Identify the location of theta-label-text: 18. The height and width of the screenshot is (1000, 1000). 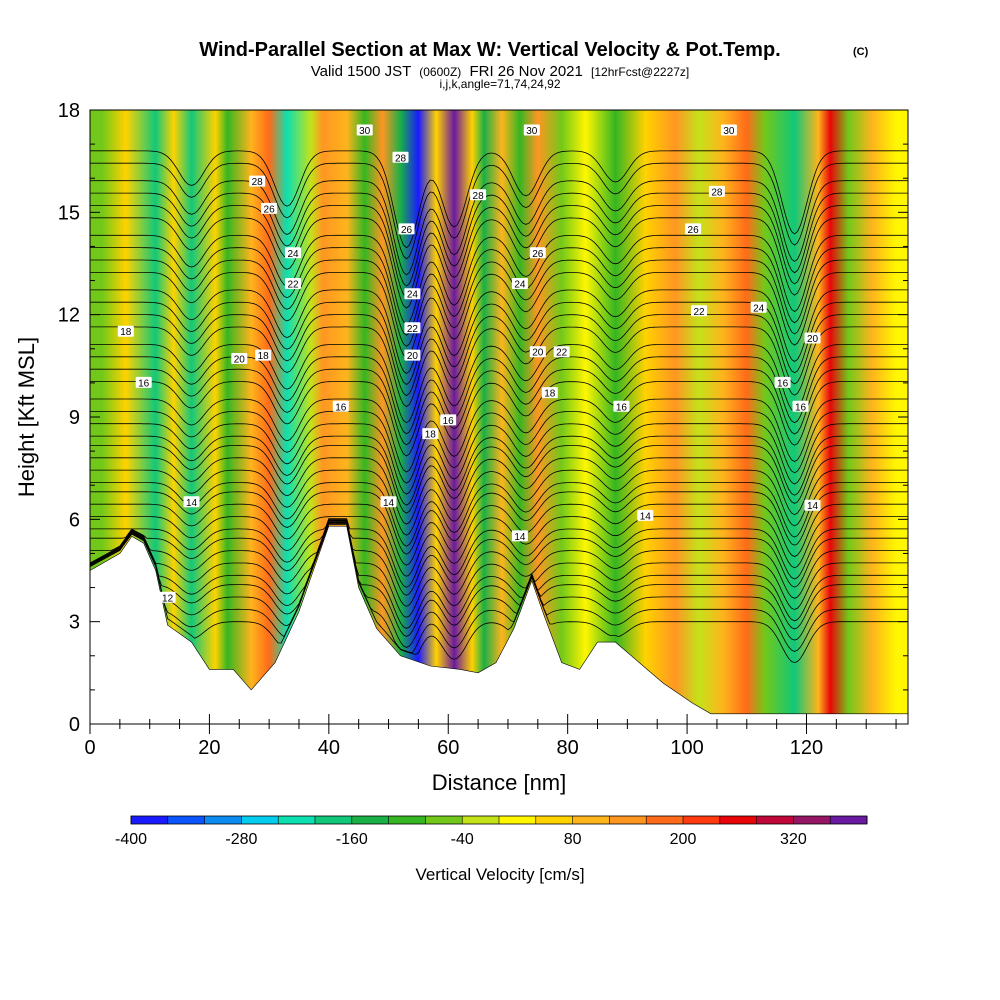
(550, 394).